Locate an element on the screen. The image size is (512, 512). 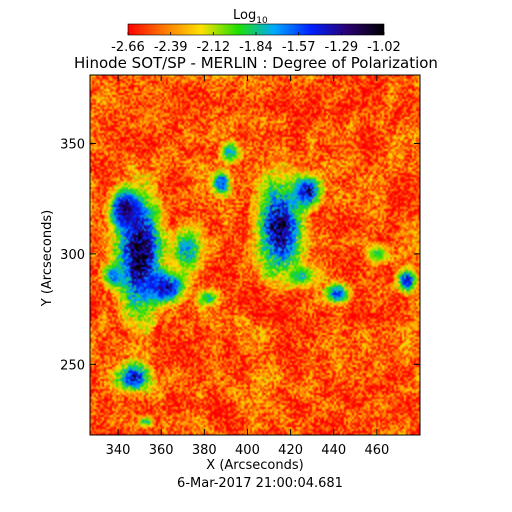
colorbar-tick-label: -1.84 is located at coordinates (256, 47).